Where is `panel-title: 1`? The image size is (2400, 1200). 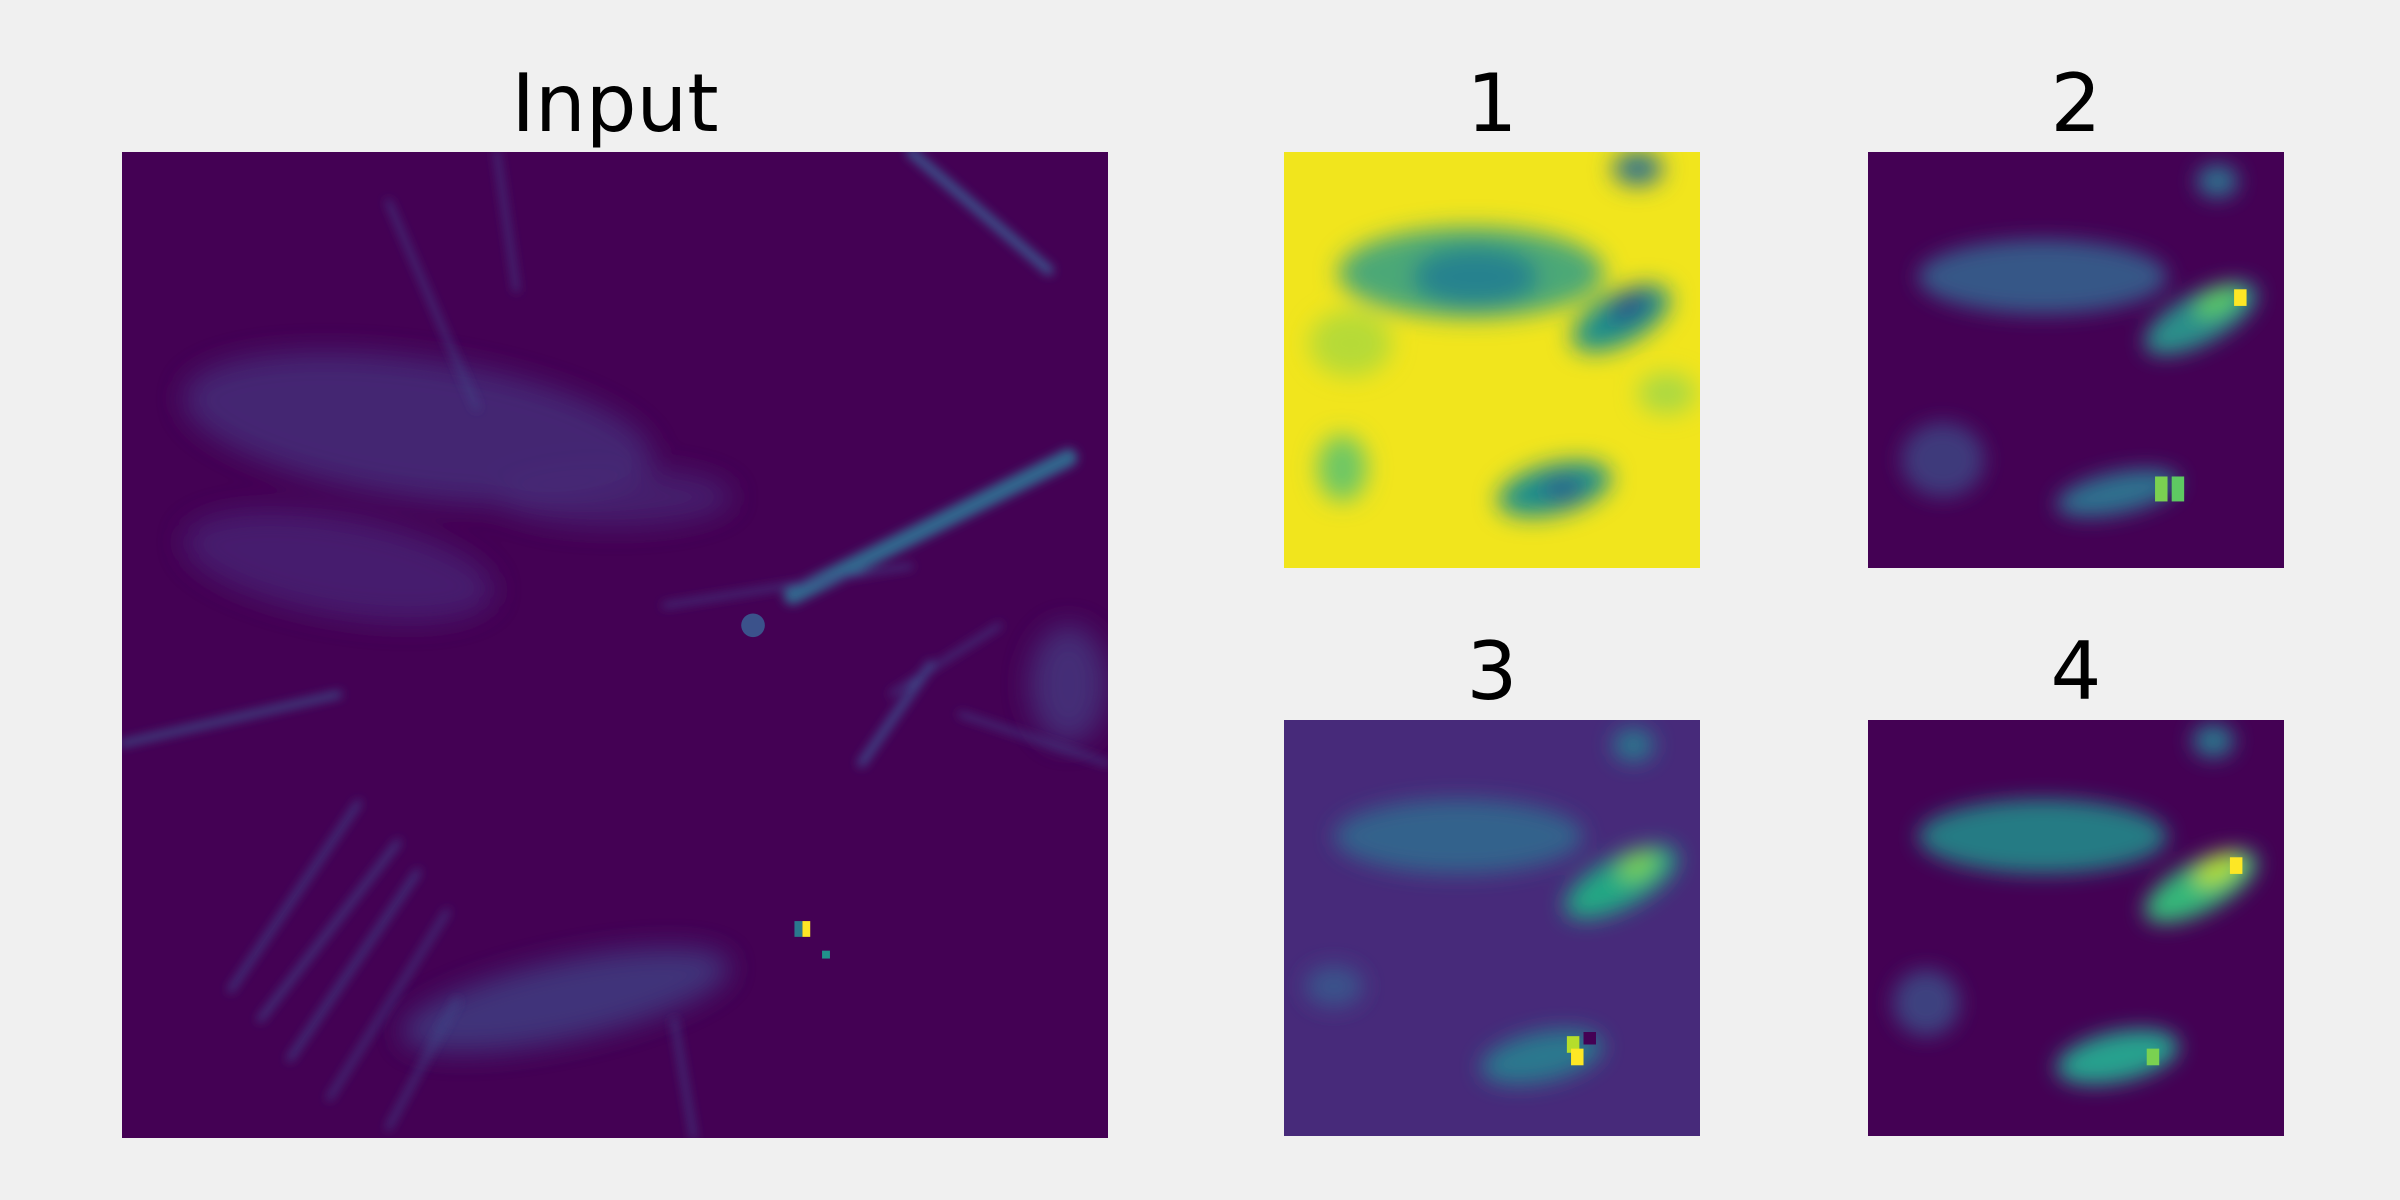 panel-title: 1 is located at coordinates (1492, 103).